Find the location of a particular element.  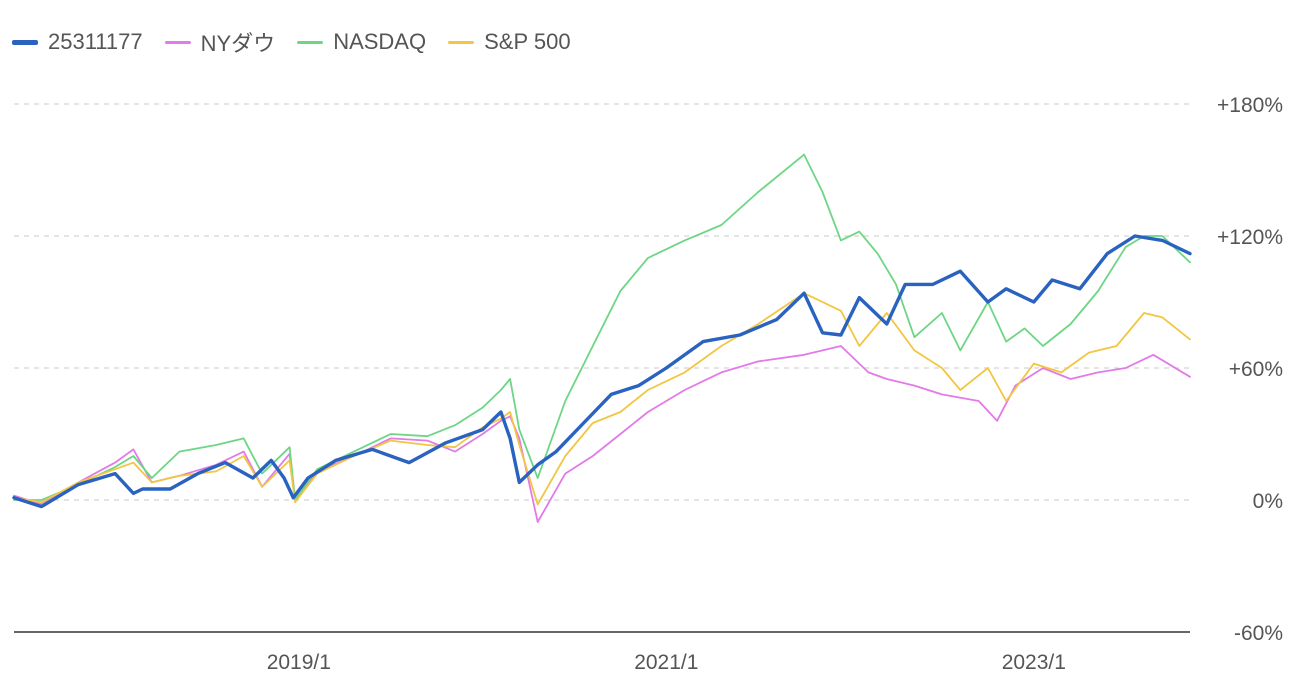

legend-item: 25311177 is located at coordinates (77, 42).